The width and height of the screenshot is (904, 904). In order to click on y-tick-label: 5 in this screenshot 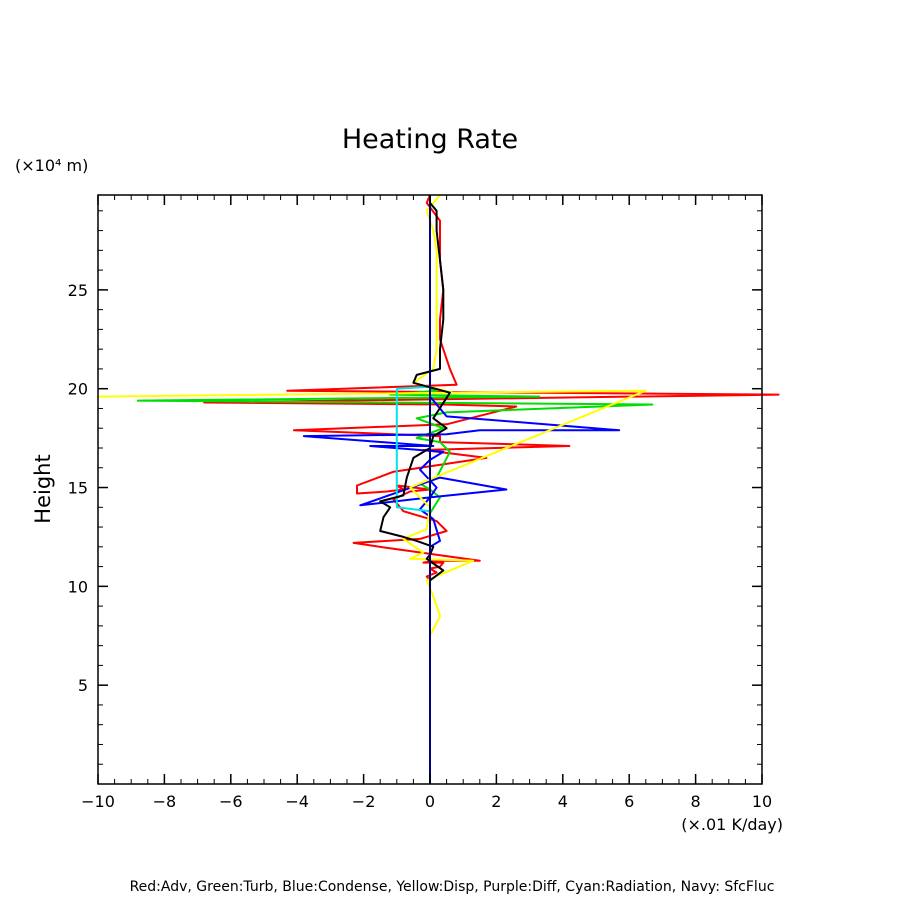, I will do `click(83, 685)`.